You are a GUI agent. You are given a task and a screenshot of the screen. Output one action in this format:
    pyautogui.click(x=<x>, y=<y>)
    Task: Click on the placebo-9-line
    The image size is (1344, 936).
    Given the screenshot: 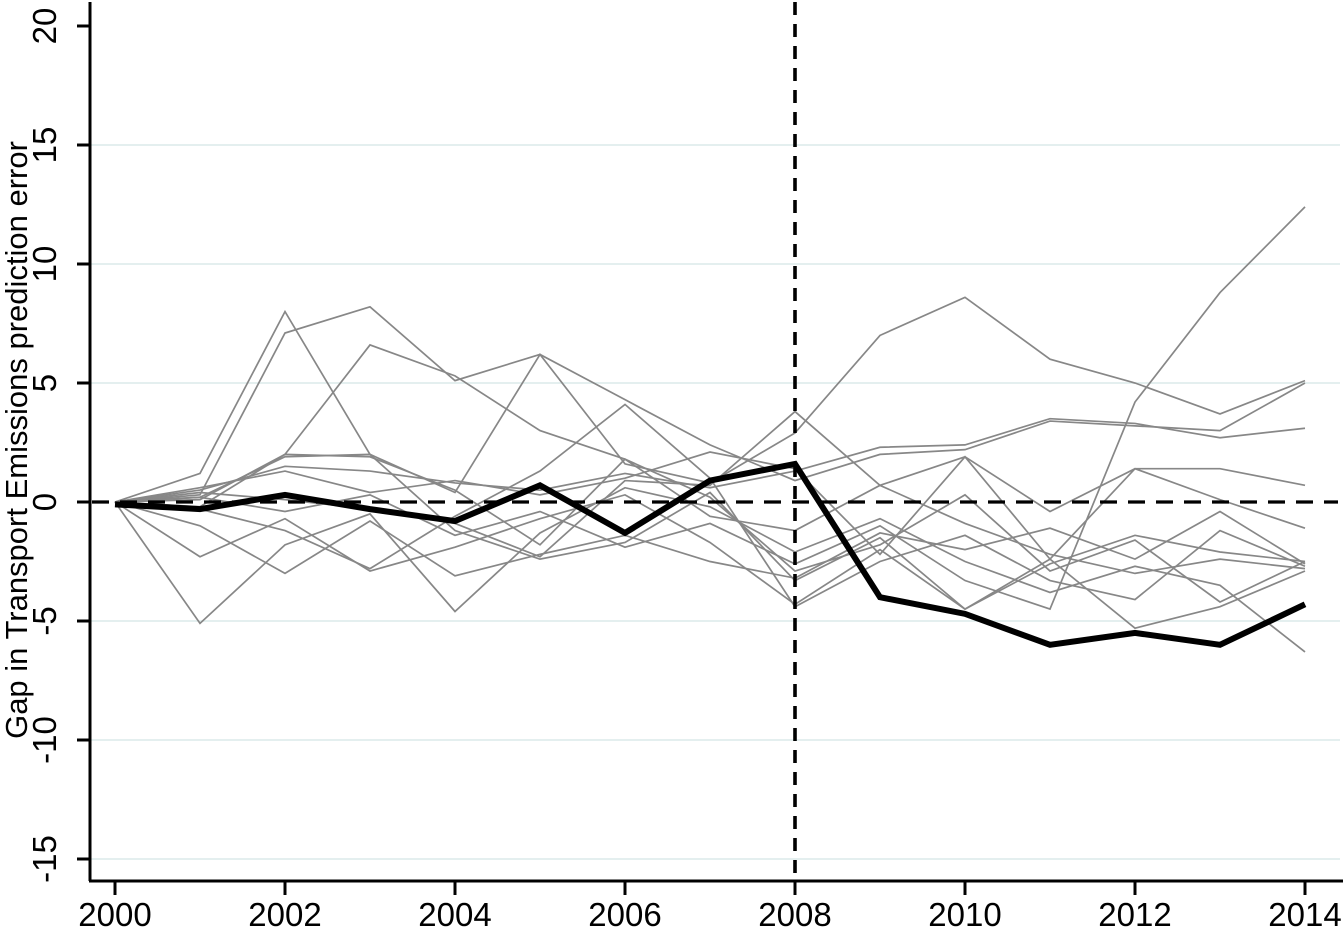 What is the action you would take?
    pyautogui.click(x=710, y=528)
    